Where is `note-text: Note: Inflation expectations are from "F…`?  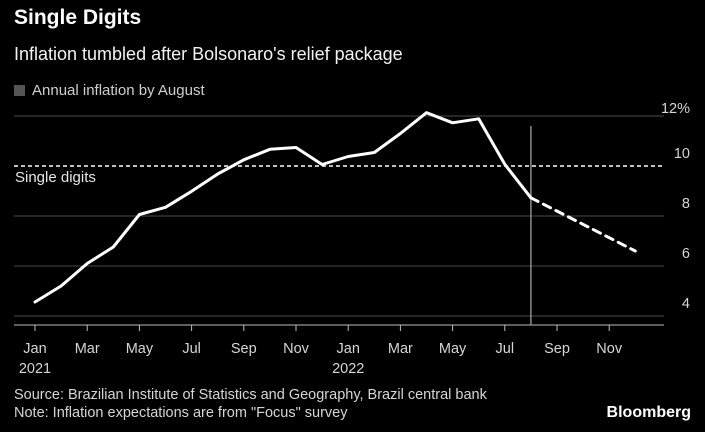
note-text: Note: Inflation expectations are from "F… is located at coordinates (181, 413).